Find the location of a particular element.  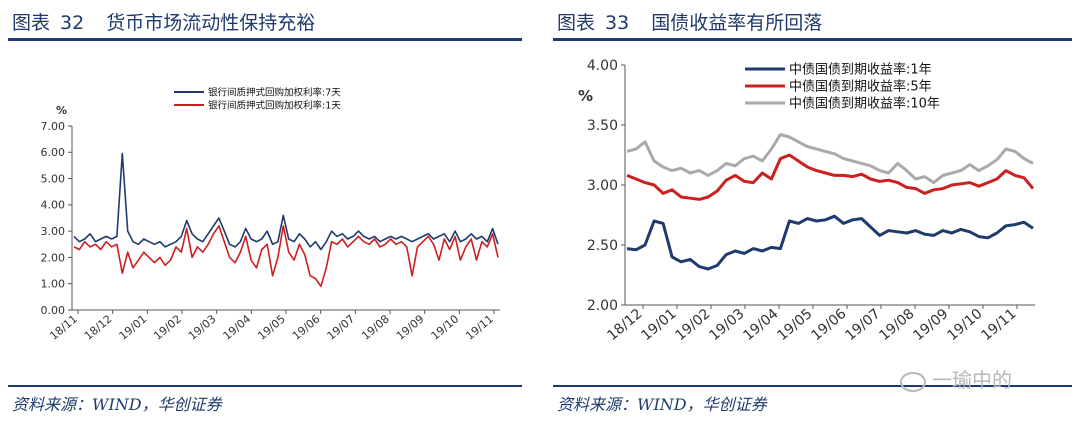

right-x-tick-label-4: 19/04 is located at coordinates (760, 325).